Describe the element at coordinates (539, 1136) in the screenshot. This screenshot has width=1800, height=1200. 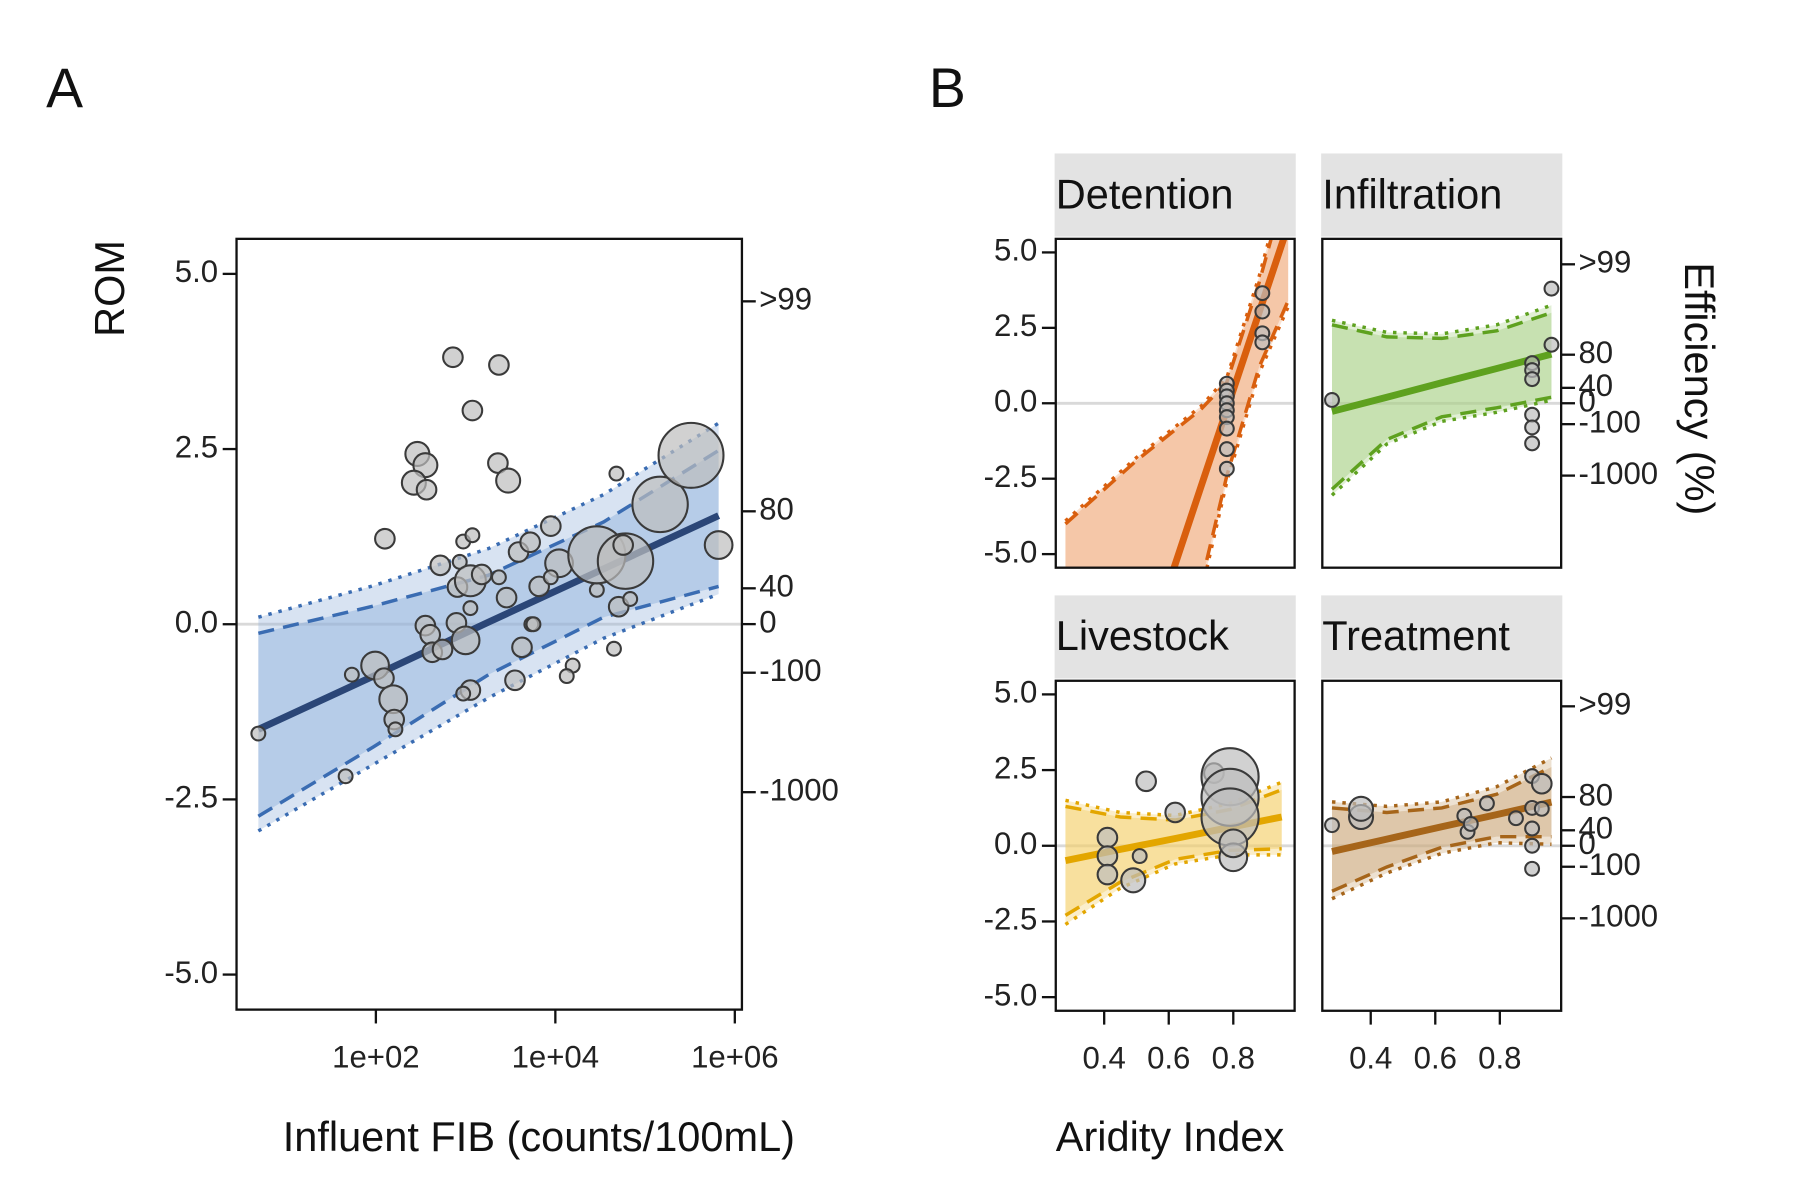
I see `x-axis-title: Influent FIB (counts/100mL)` at that location.